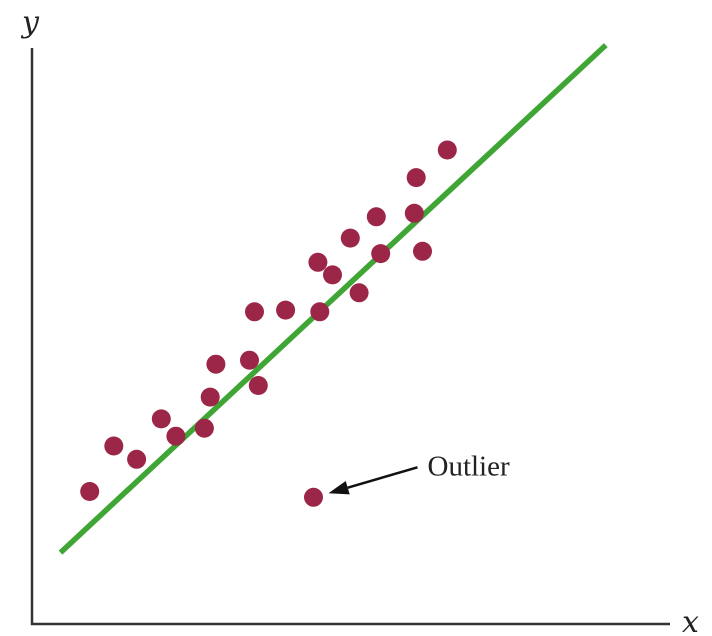 The image size is (712, 636). I want to click on annotations: Outlier, so click(407, 478).